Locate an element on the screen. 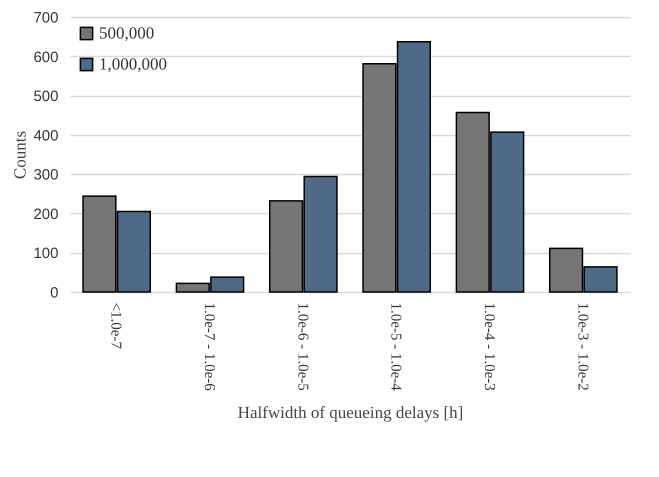 The image size is (659, 477). legend-label: 500,000 is located at coordinates (126, 33).